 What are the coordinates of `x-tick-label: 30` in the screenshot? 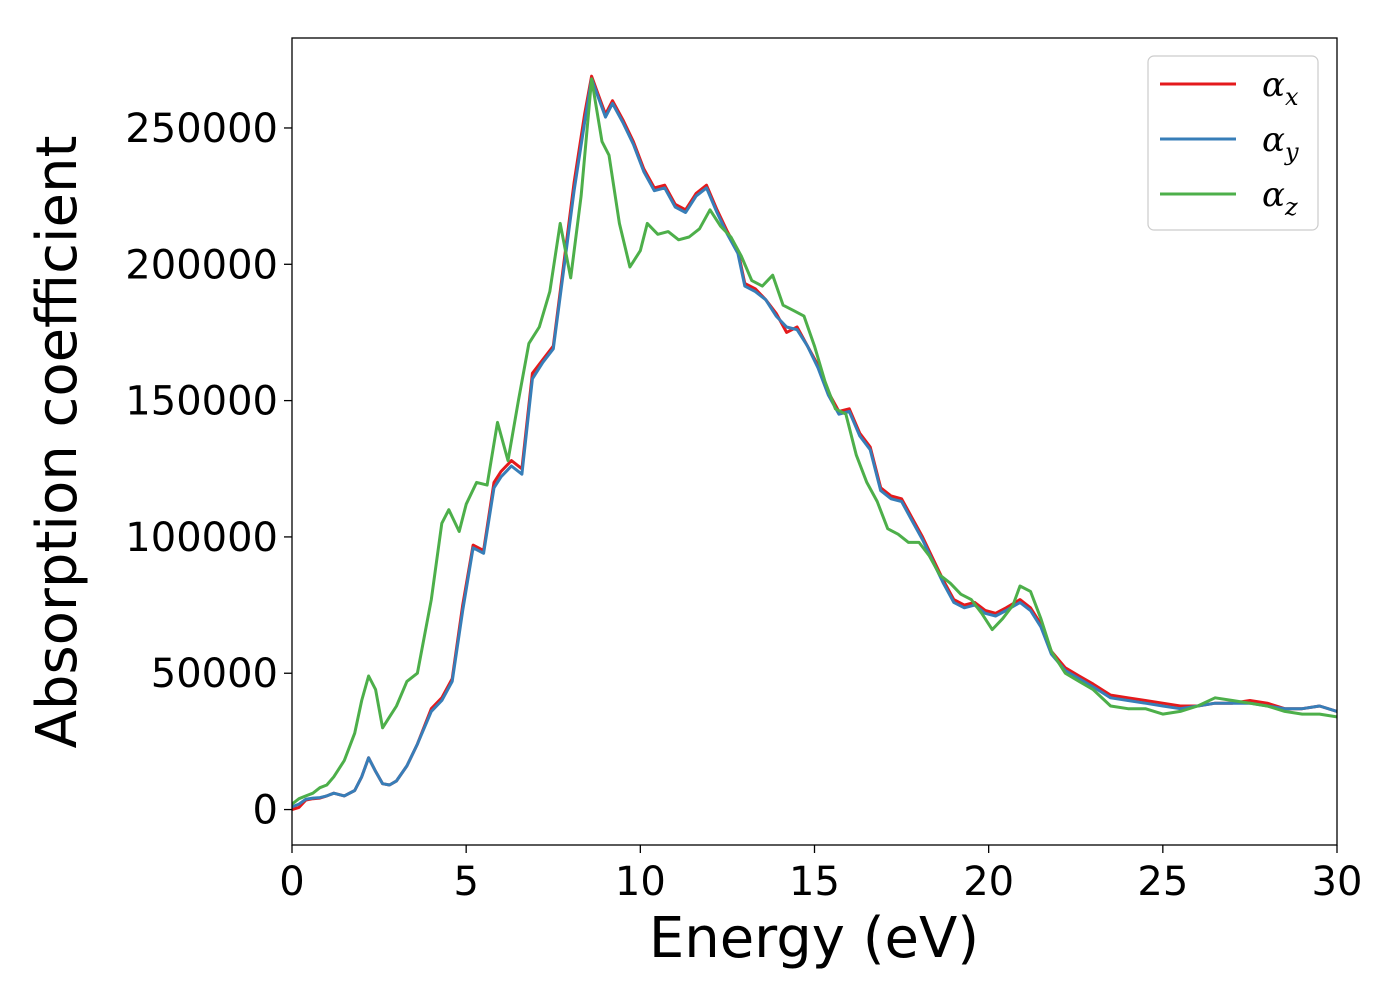 It's located at (1337, 882).